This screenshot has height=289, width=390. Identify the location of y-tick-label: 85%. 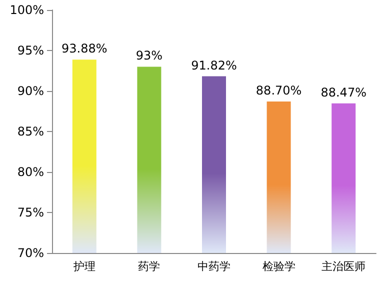
(30, 131).